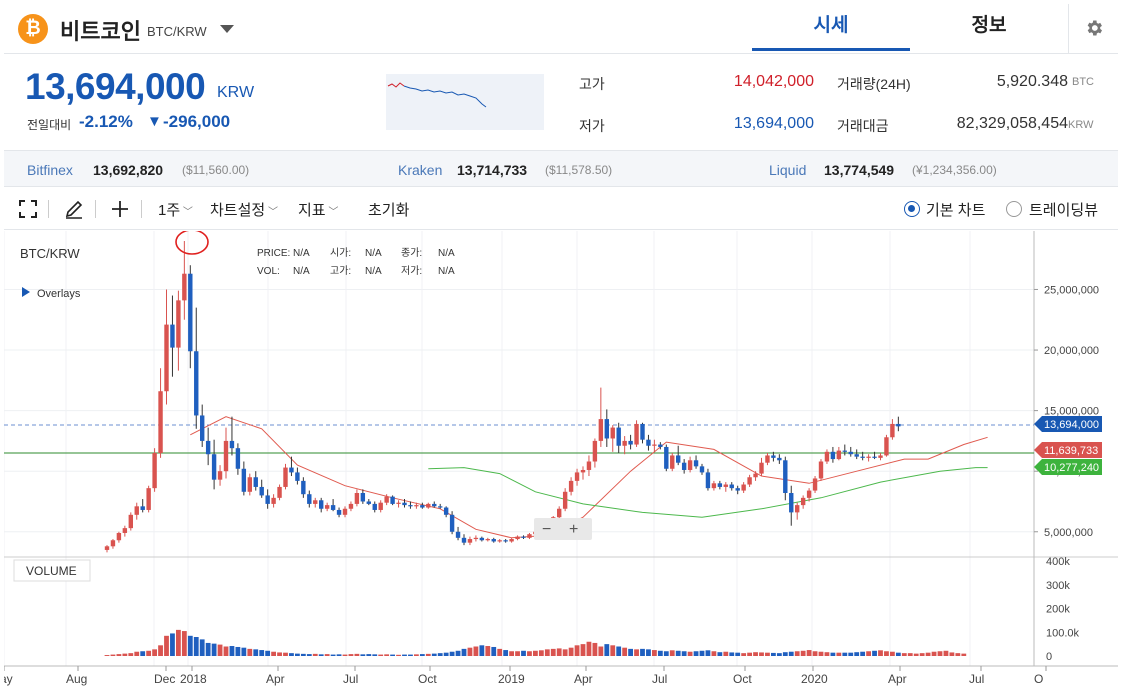  Describe the element at coordinates (592, 126) in the screenshot. I see `low-label: 저가` at that location.